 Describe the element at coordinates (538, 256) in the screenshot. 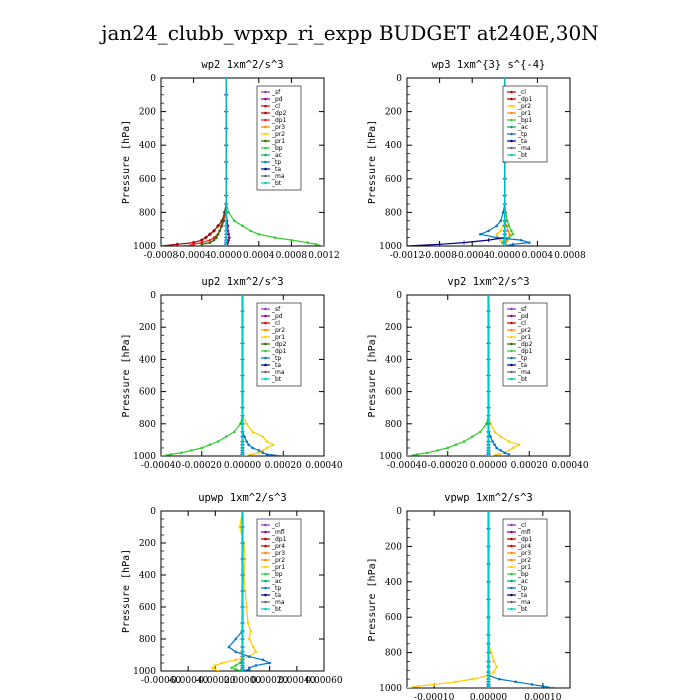

I see `x-tick-label: 0.0004` at that location.